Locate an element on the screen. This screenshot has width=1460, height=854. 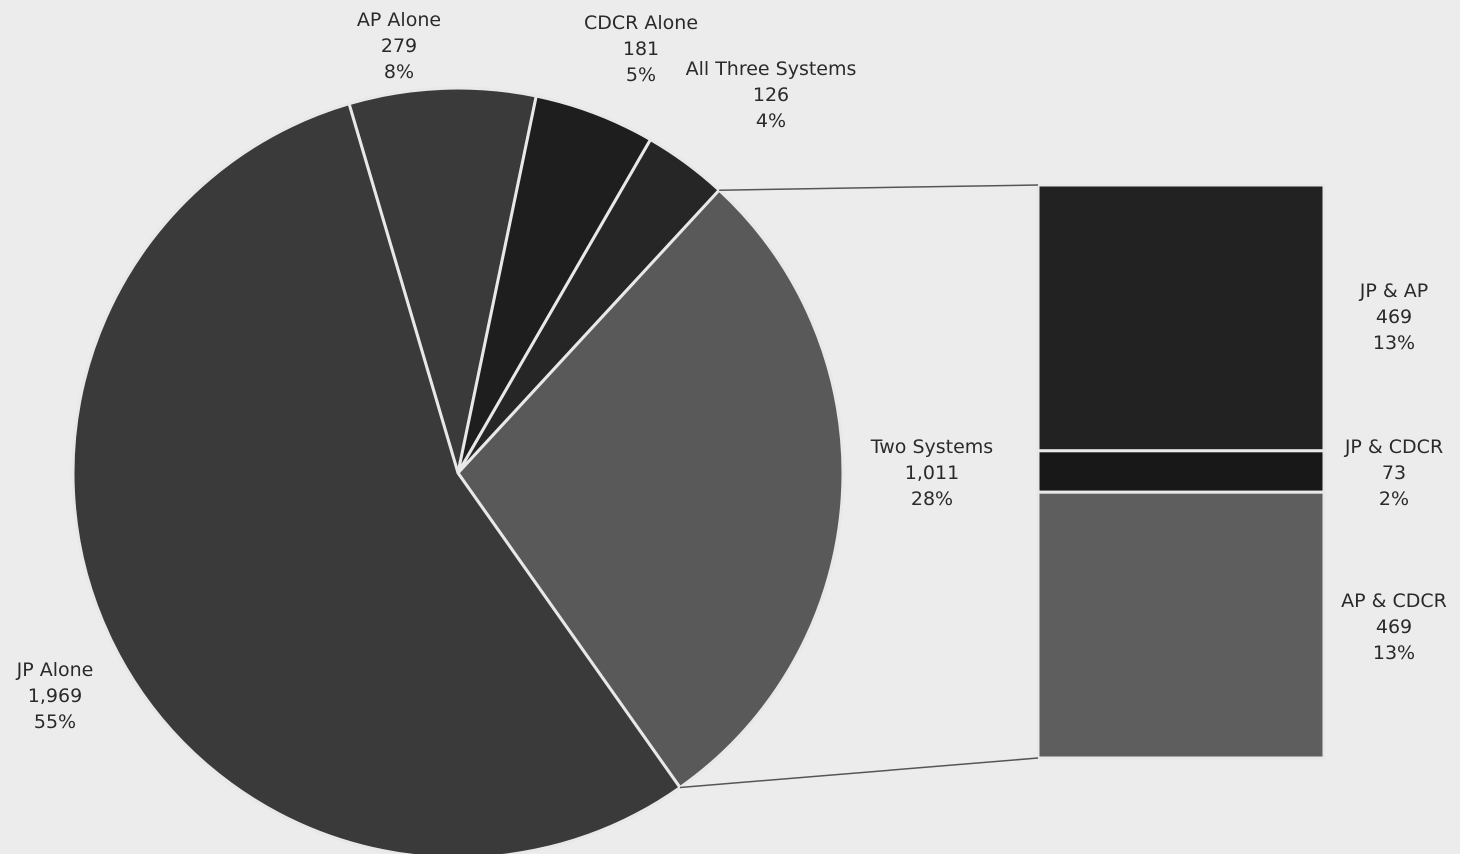
pie-slice-ap-alone is located at coordinates (442, 280).